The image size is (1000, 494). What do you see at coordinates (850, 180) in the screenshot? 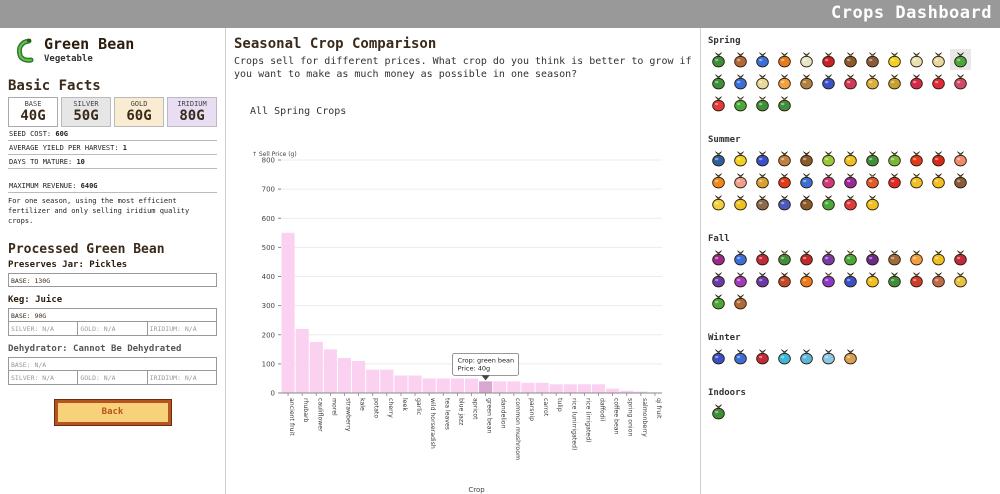
I see `crop-tile-red-cabbage` at bounding box center [850, 180].